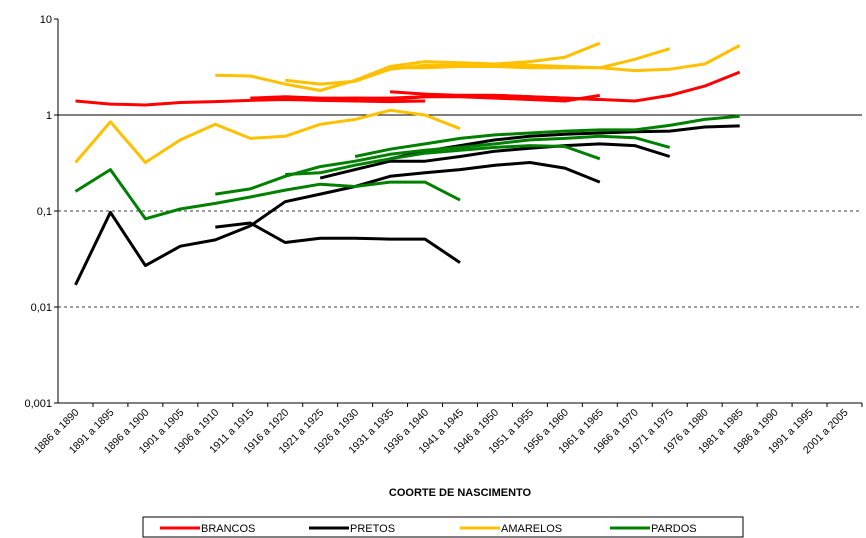  Describe the element at coordinates (372, 529) in the screenshot. I see `legend-label: PRETOS` at that location.